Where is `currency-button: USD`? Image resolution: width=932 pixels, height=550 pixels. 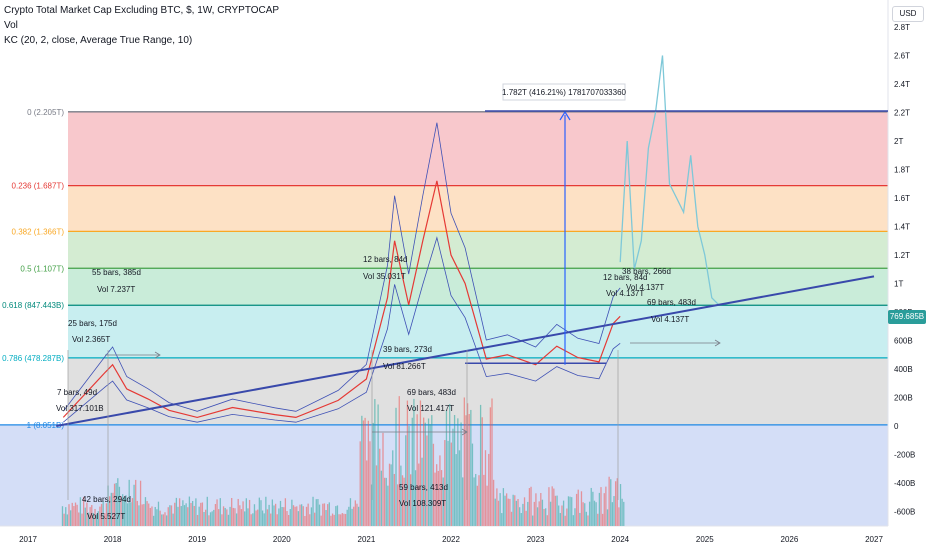
currency-button: USD is located at coordinates (908, 14).